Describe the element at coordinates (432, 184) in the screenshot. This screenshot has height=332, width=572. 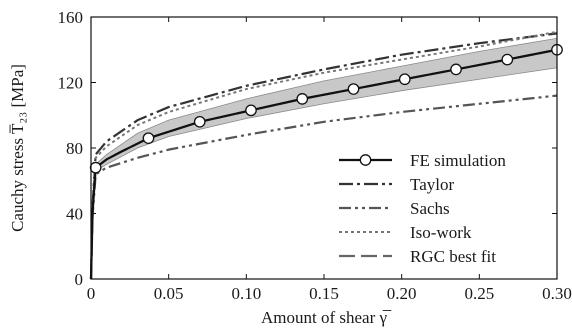
I see `legend-label: Taylor` at that location.